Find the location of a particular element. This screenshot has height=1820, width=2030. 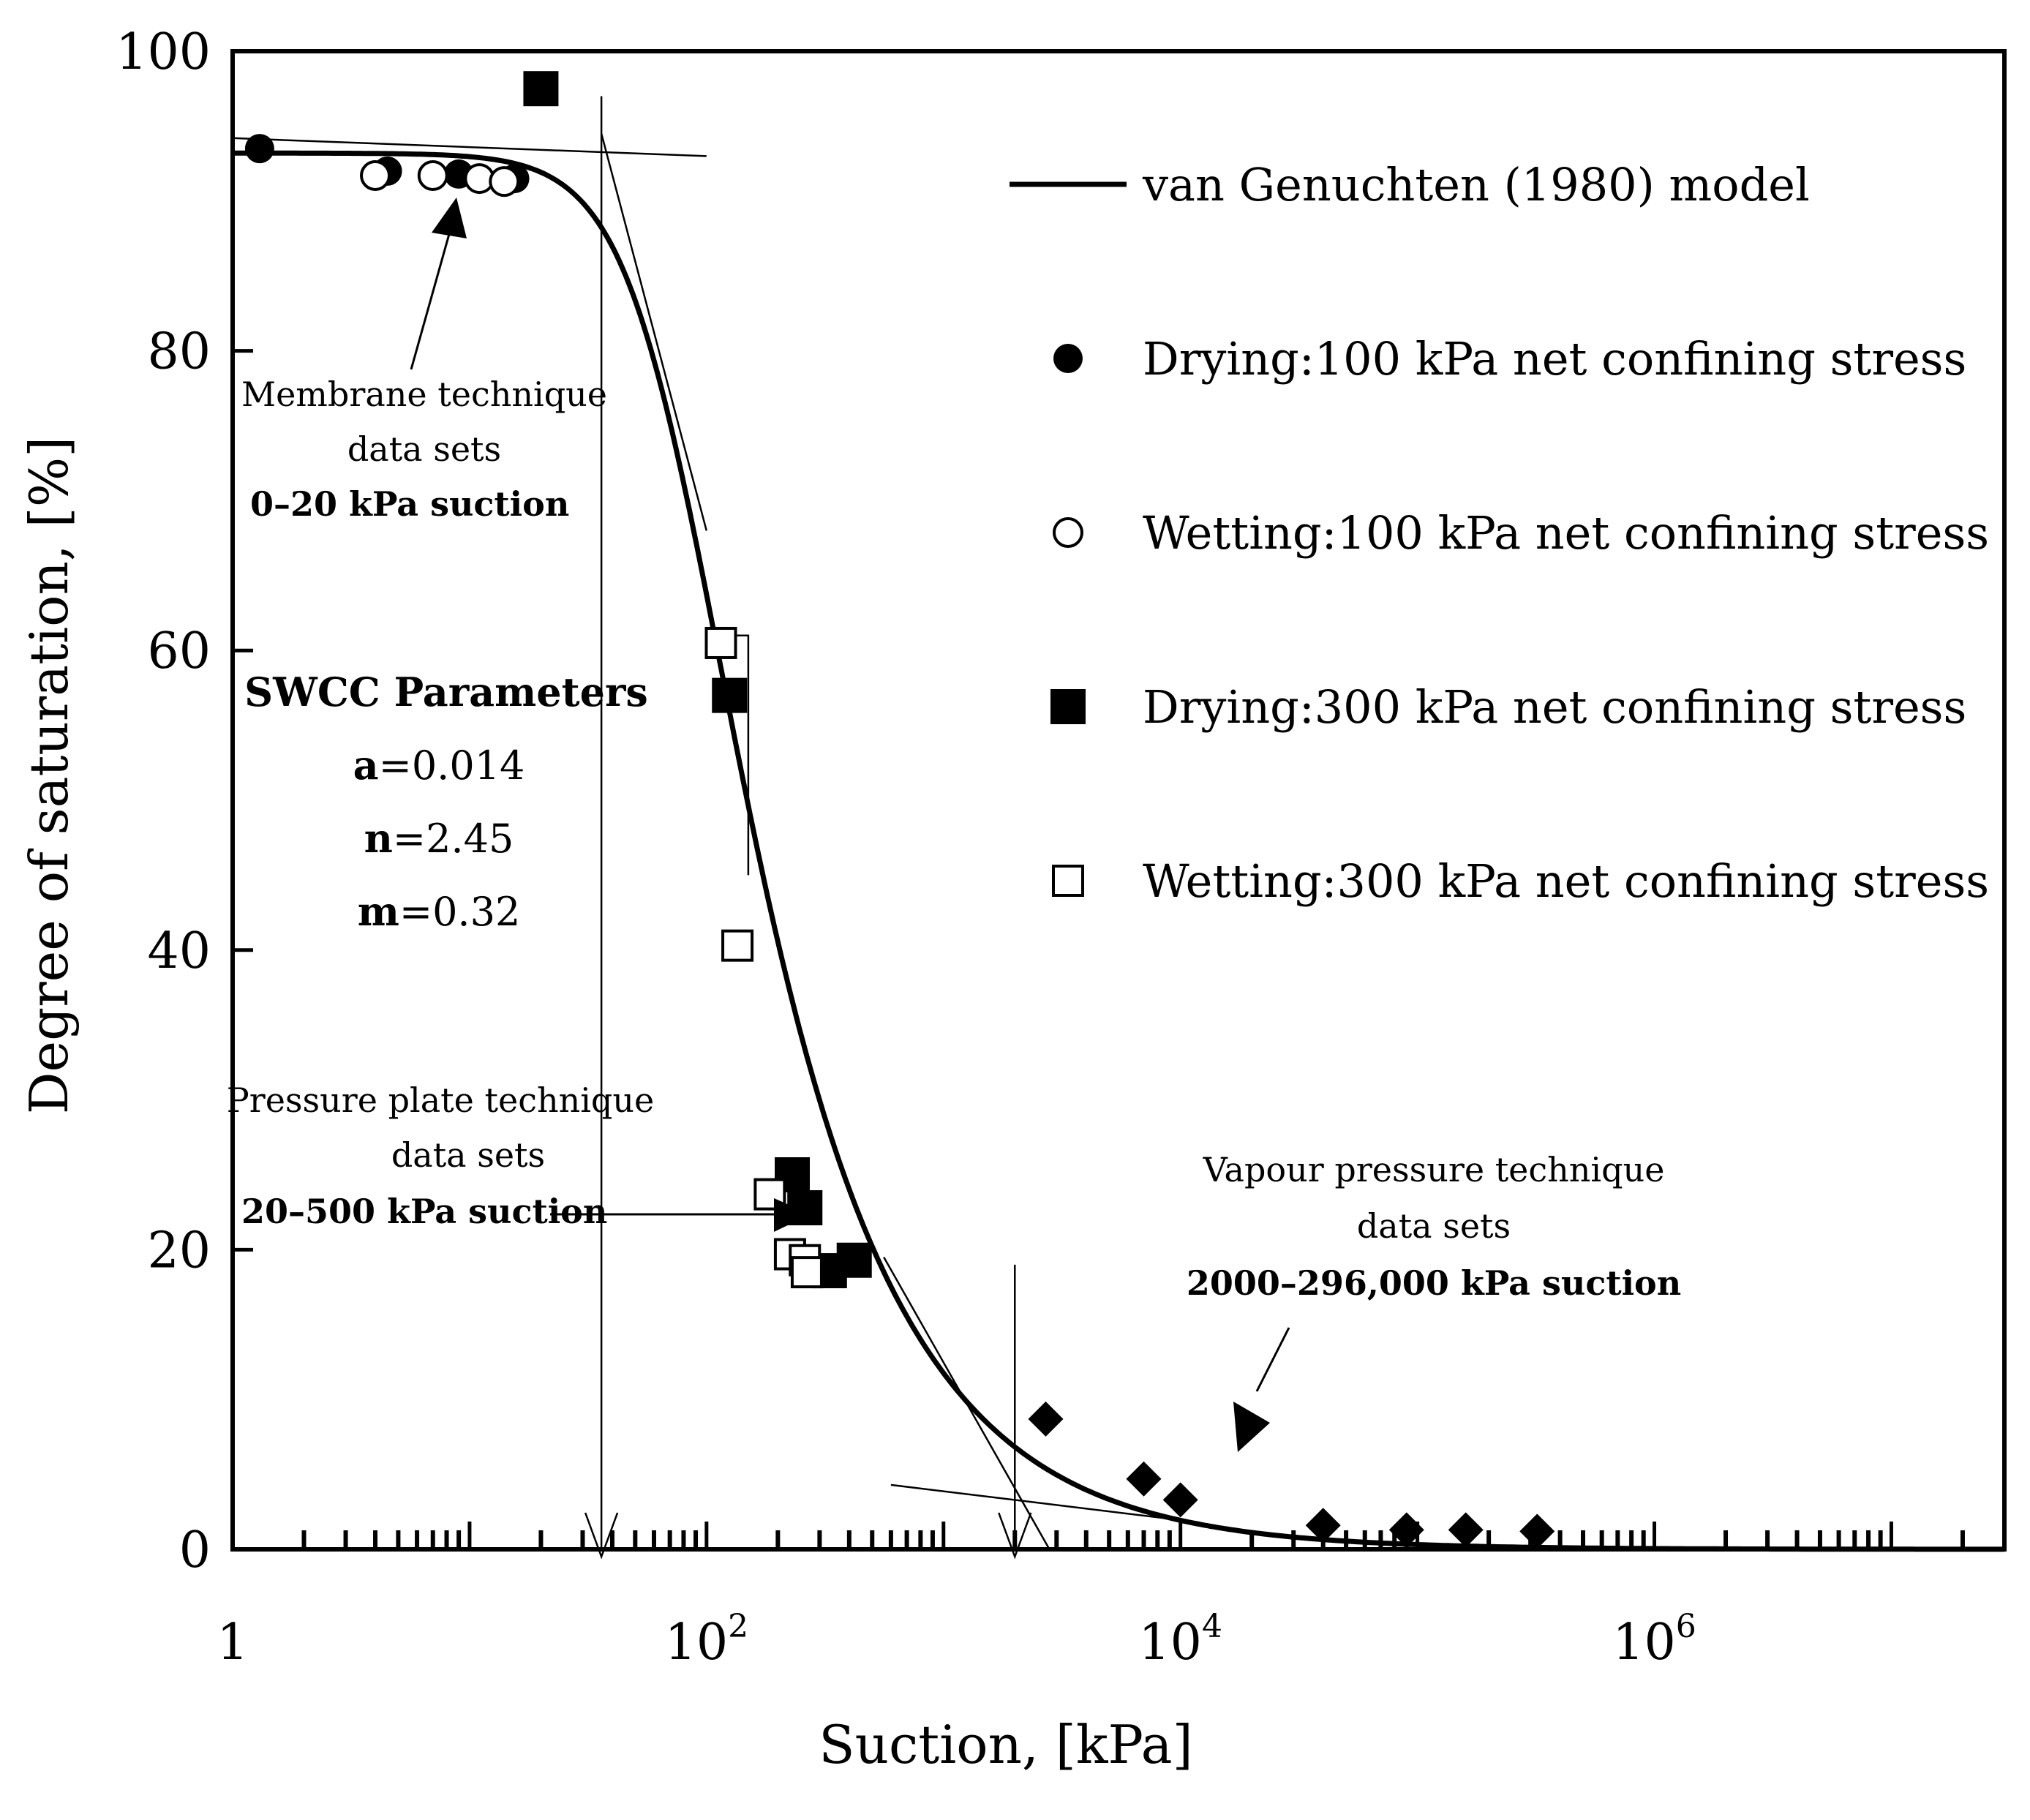

membrane-arrowhead is located at coordinates (449, 218).